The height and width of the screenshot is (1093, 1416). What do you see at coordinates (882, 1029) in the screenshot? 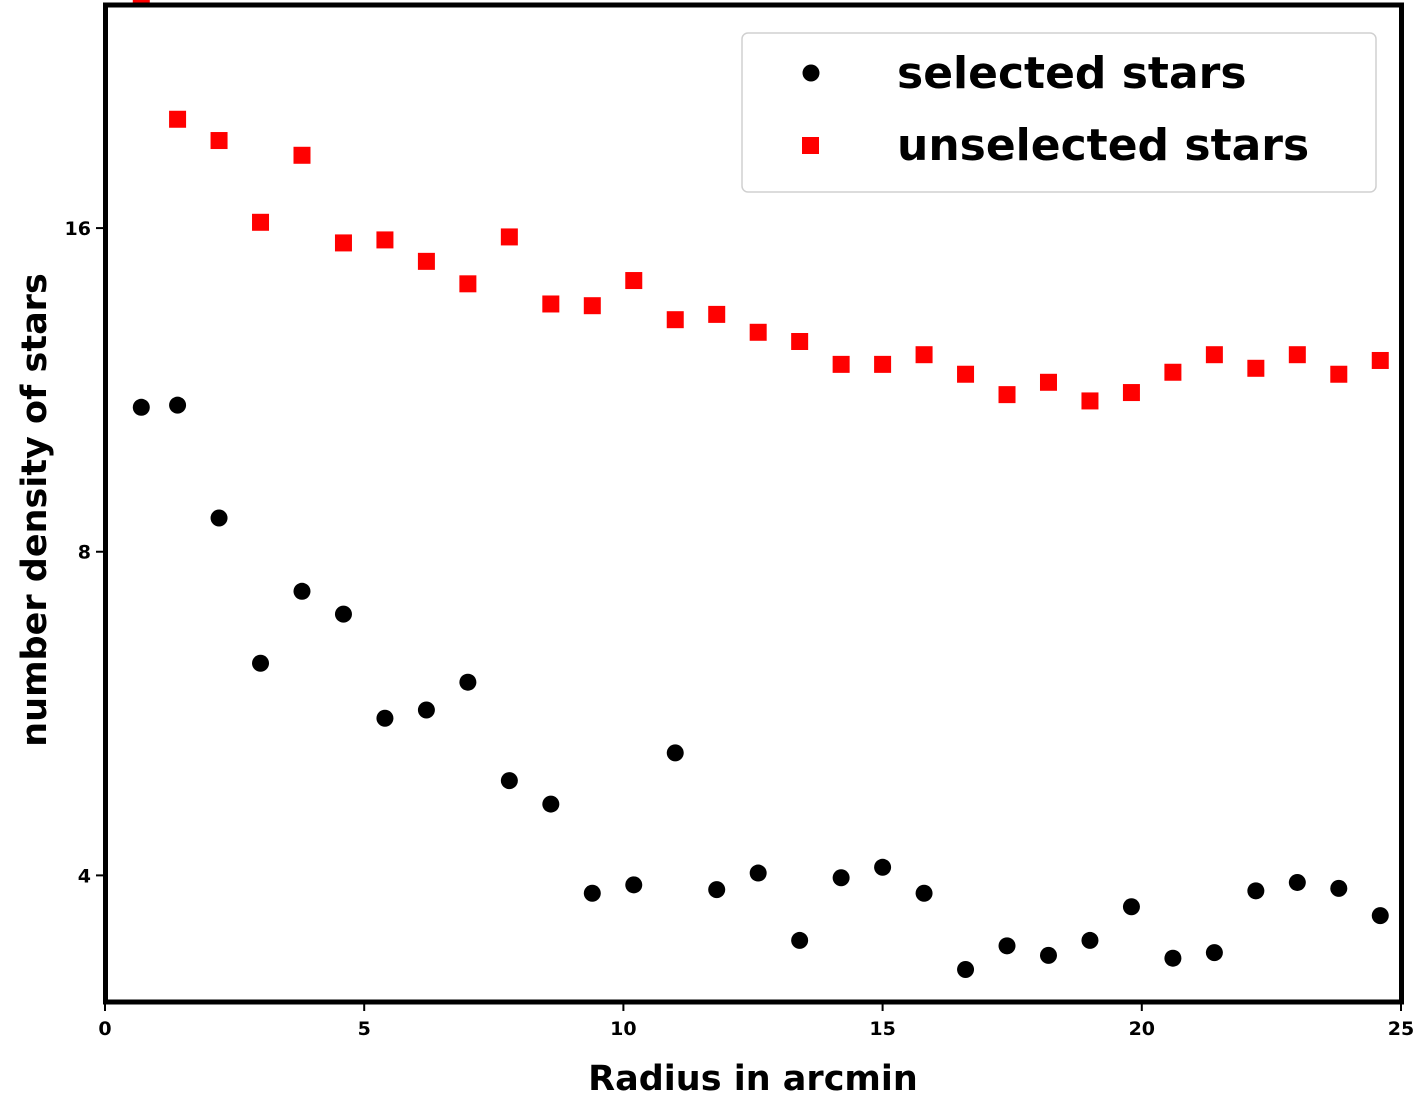
I see `x-tick-label: 15` at bounding box center [882, 1029].